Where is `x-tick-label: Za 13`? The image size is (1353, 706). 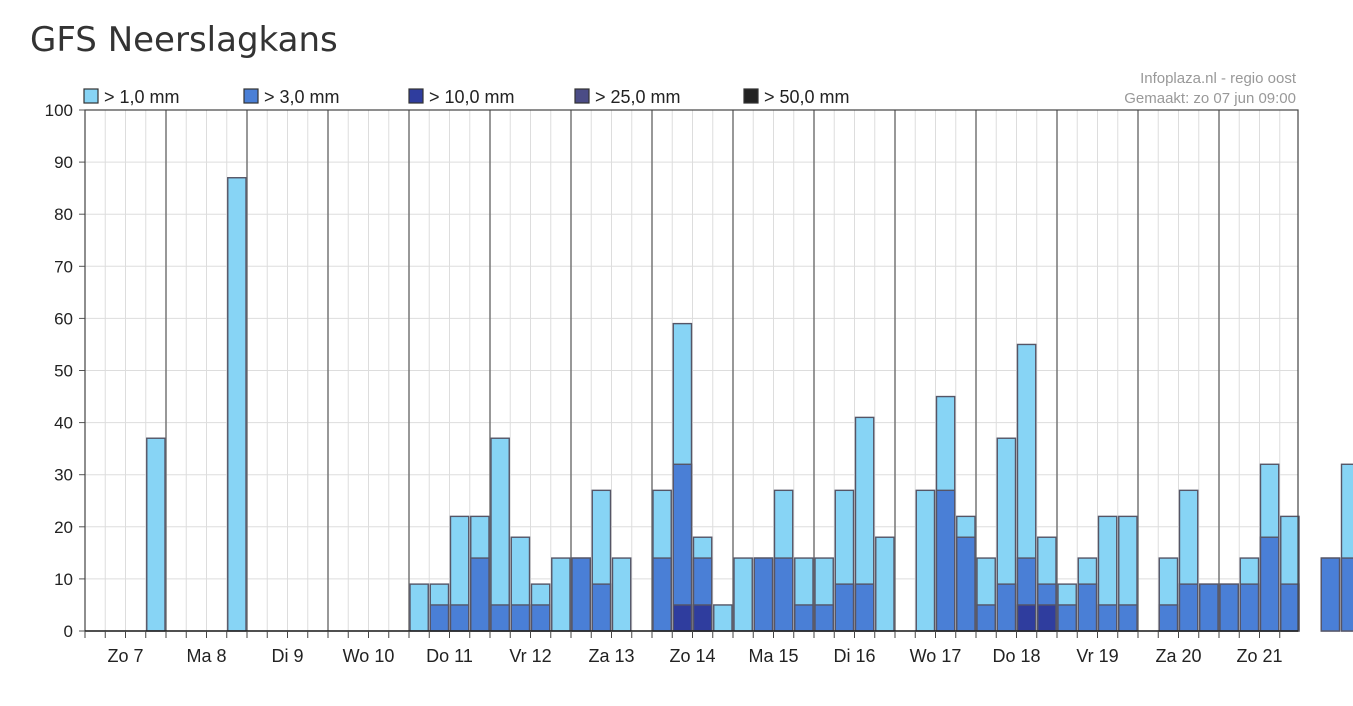 x-tick-label: Za 13 is located at coordinates (611, 656).